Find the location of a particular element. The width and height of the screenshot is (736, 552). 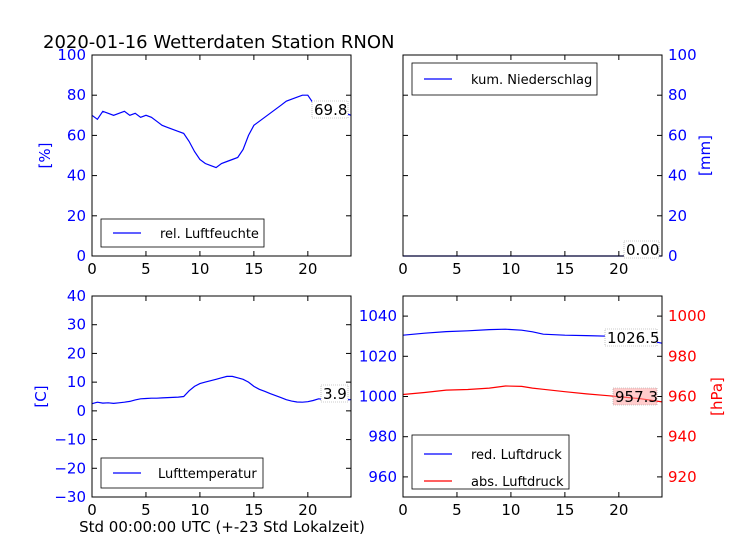

y-axis-label: [C] is located at coordinates (41, 396).